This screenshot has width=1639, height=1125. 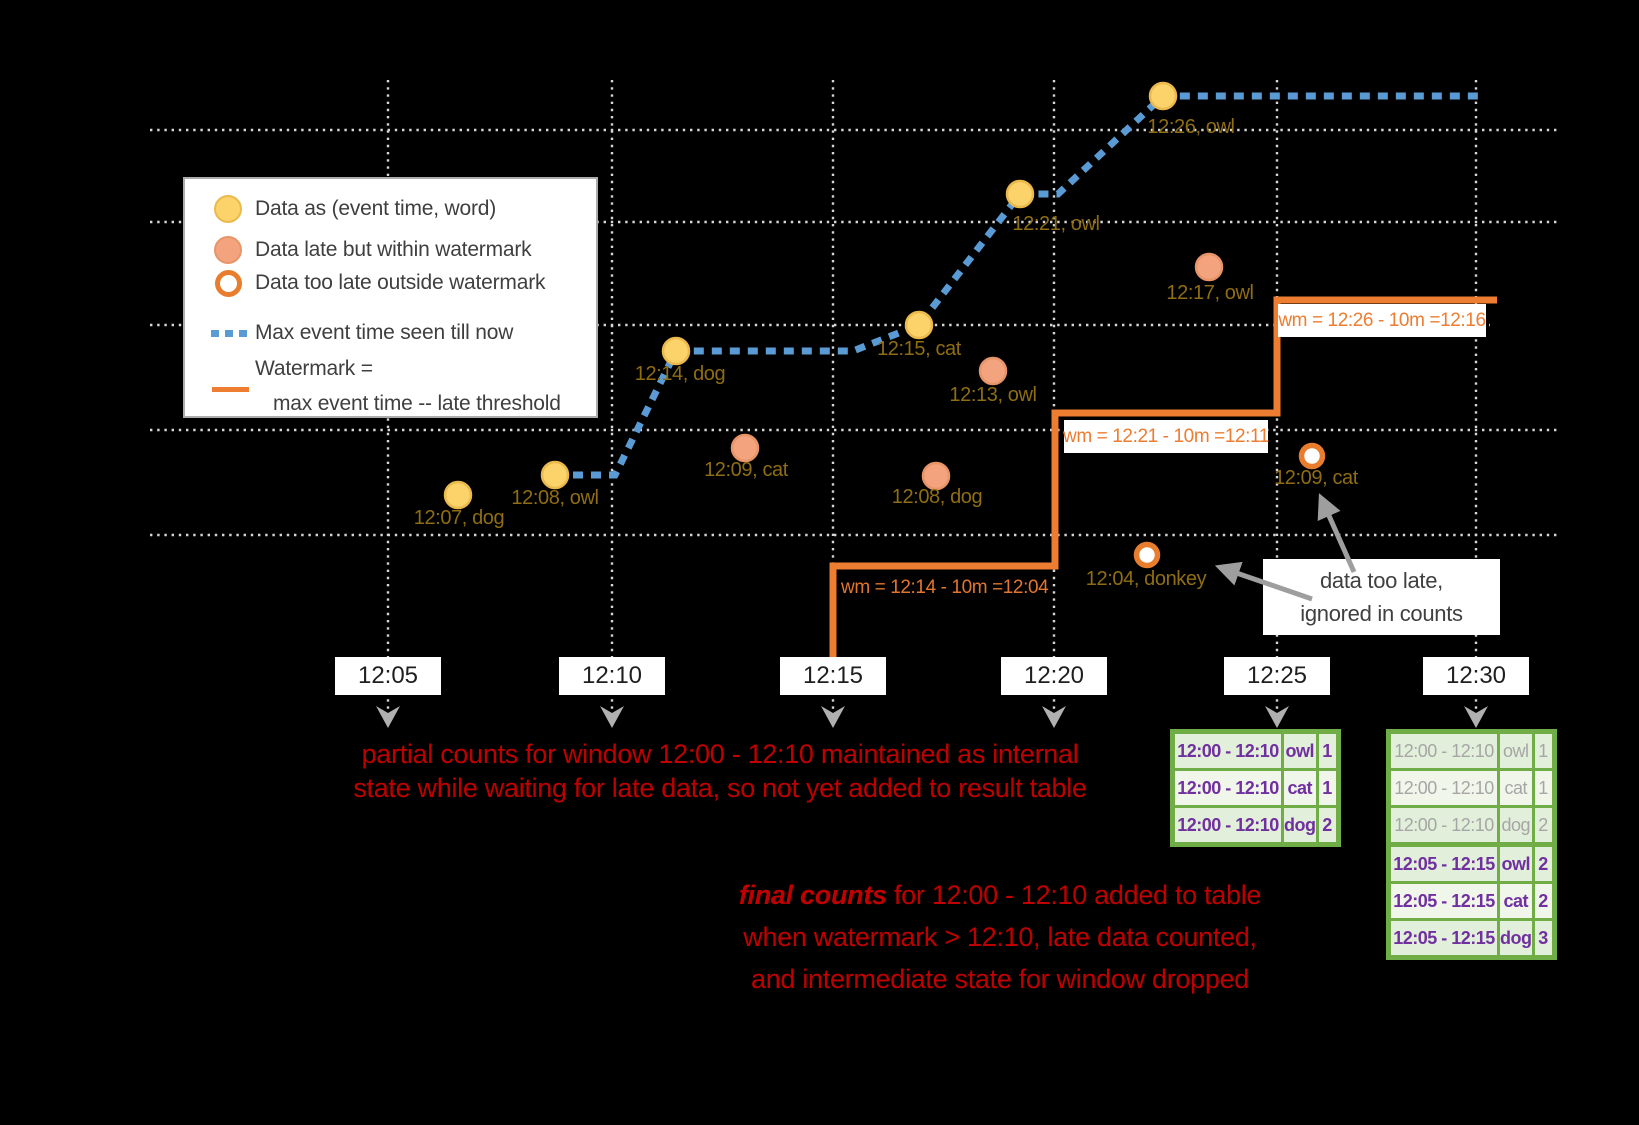 What do you see at coordinates (376, 208) in the screenshot?
I see `legend-item-label: Data as (event time, word)` at bounding box center [376, 208].